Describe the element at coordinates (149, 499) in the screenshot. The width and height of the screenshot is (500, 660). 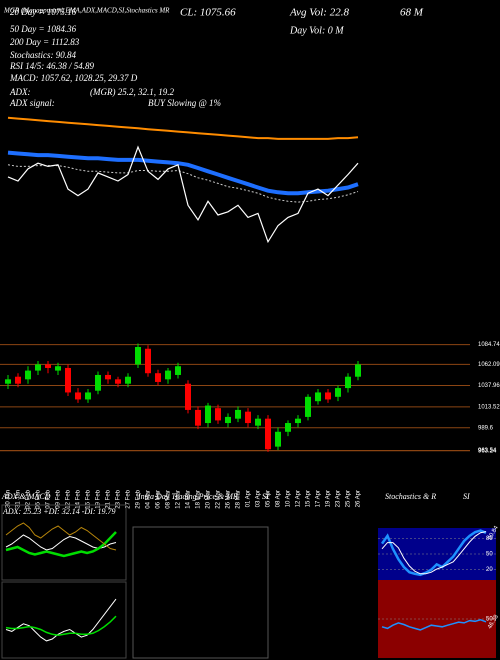
I see `x-tick-label: 04 Mar` at that location.